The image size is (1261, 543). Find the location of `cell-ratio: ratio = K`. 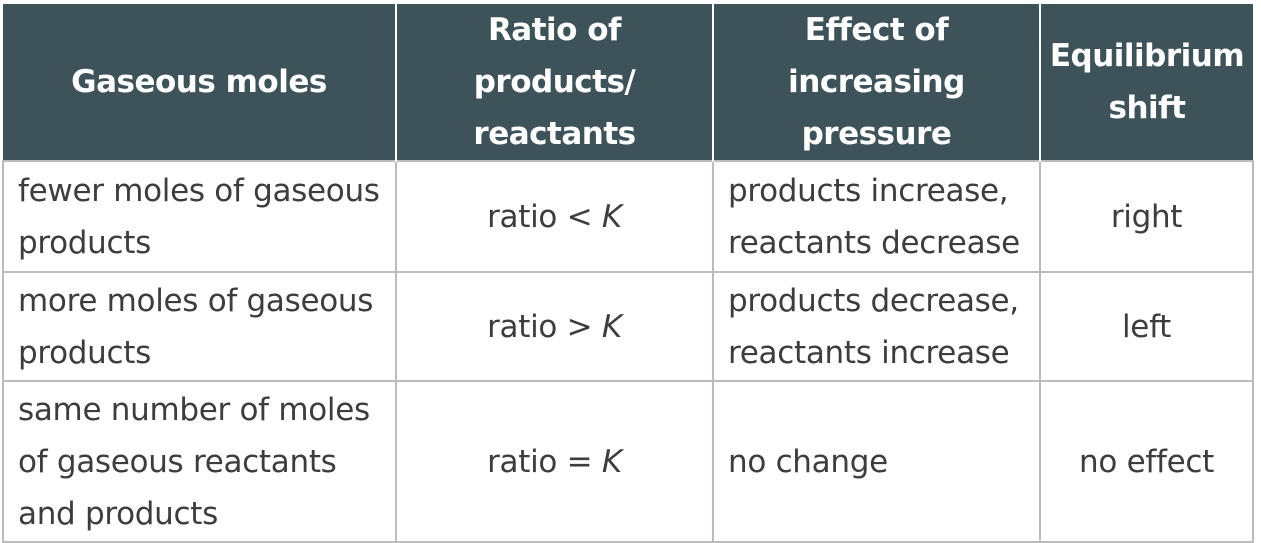

cell-ratio: ratio = K is located at coordinates (554, 461).